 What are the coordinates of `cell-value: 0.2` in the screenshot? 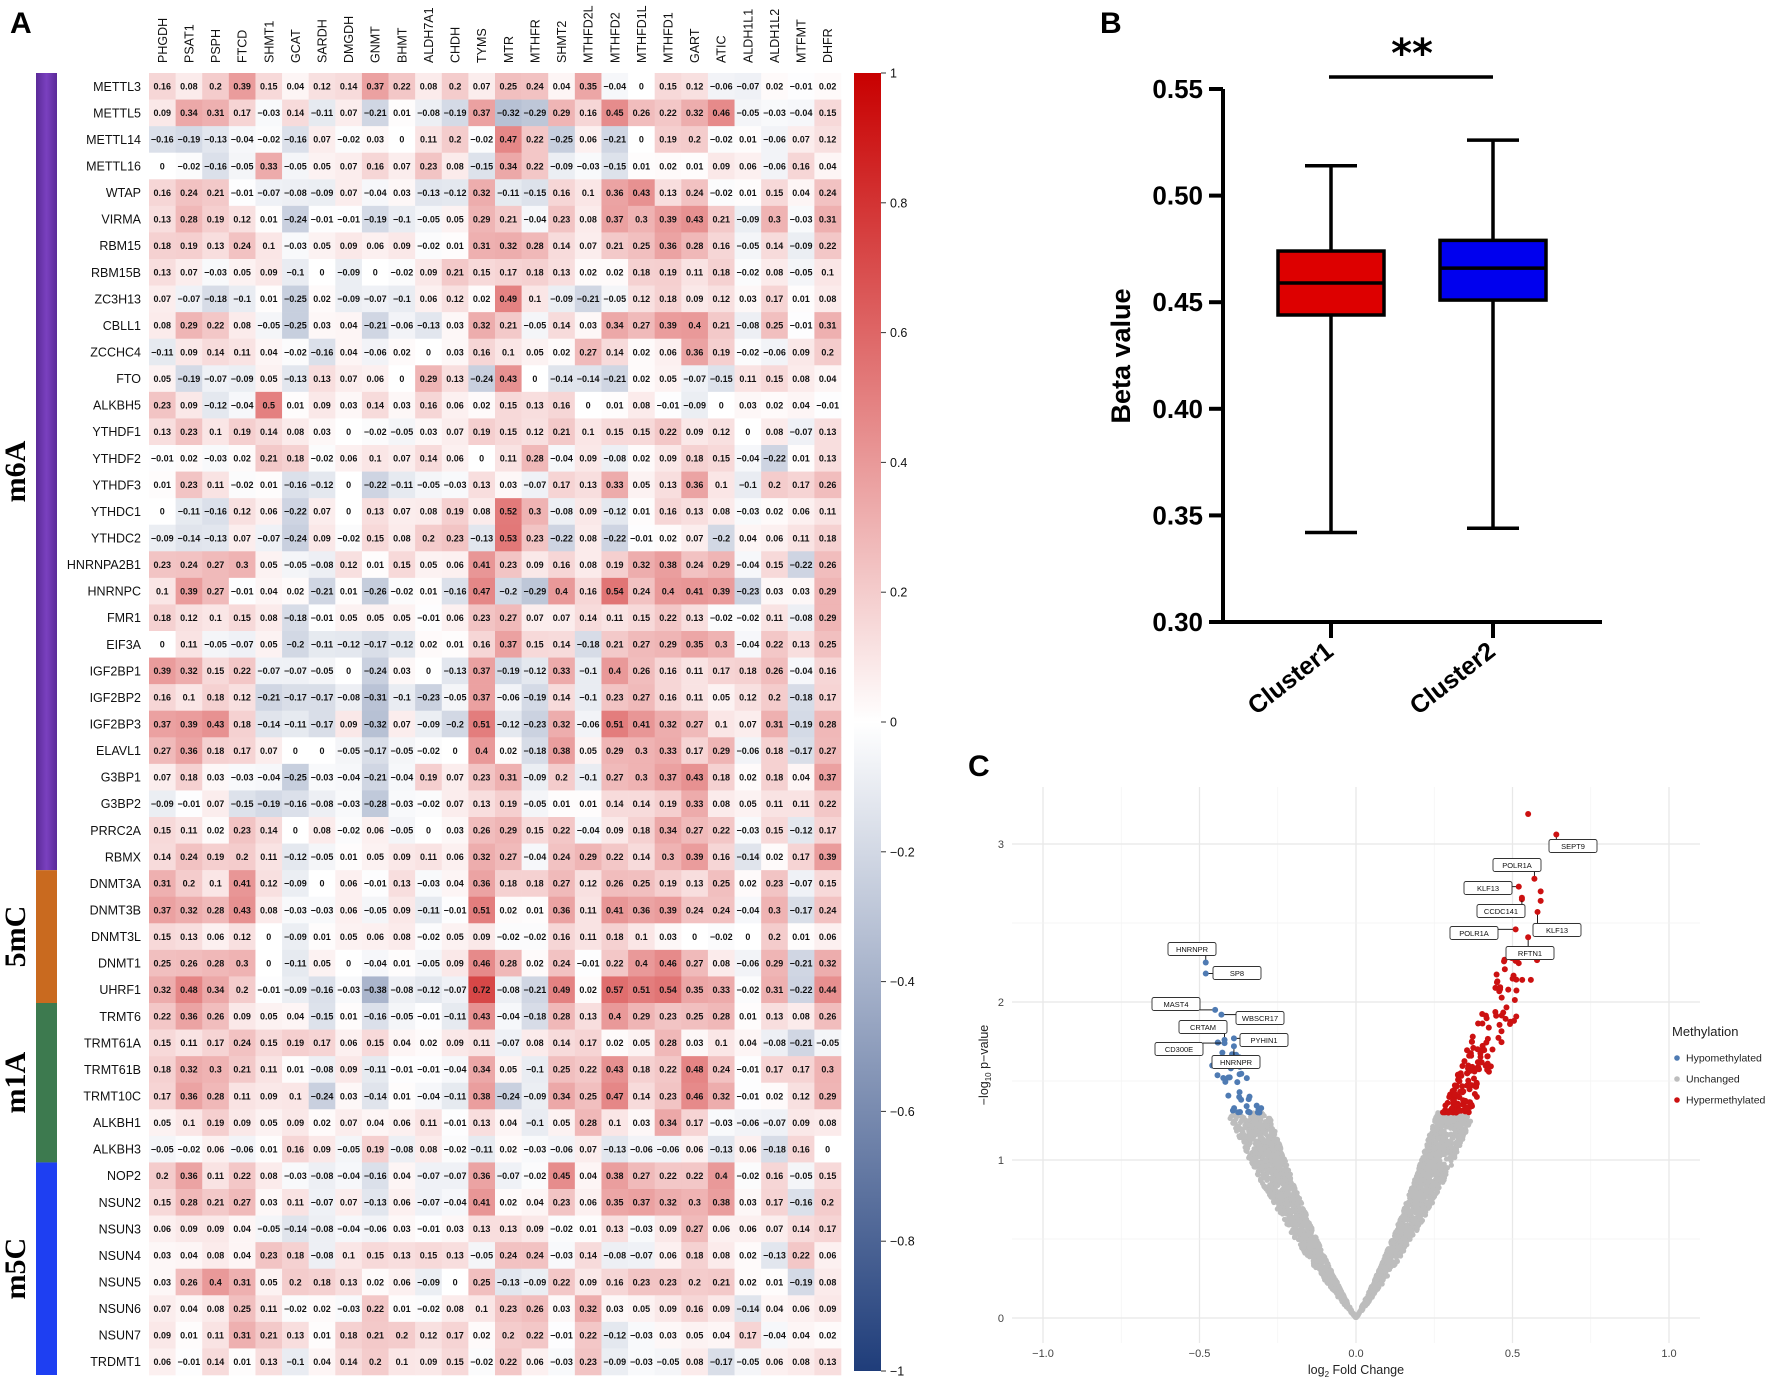 It's located at (375, 1362).